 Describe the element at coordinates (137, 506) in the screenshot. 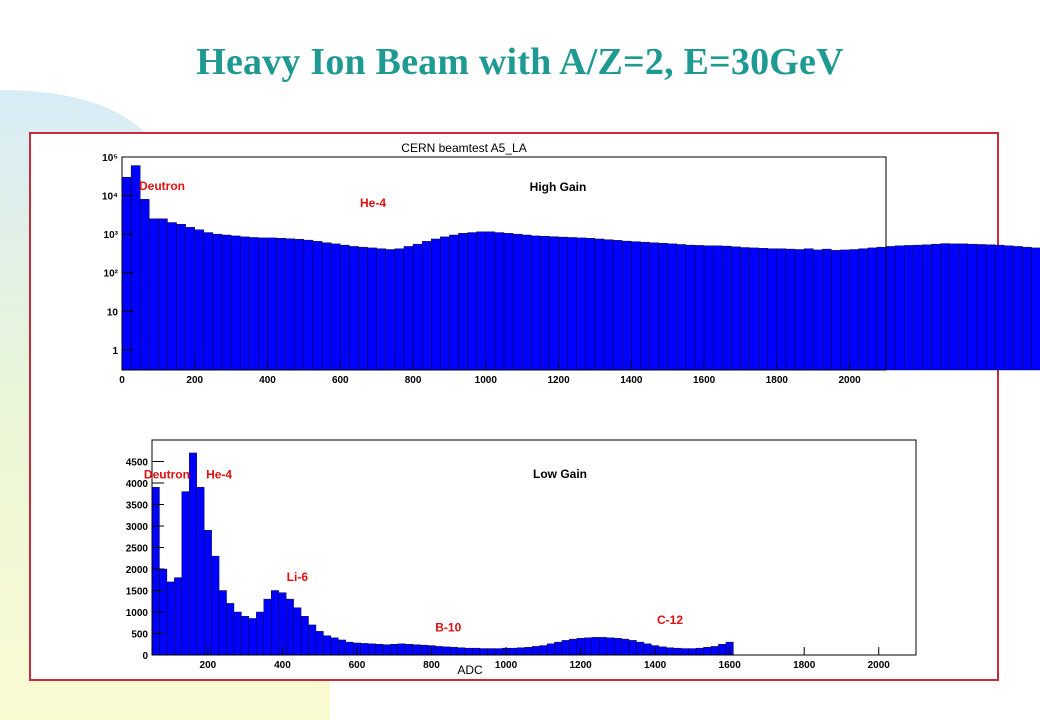

I see `y-tick-label: 3500` at that location.